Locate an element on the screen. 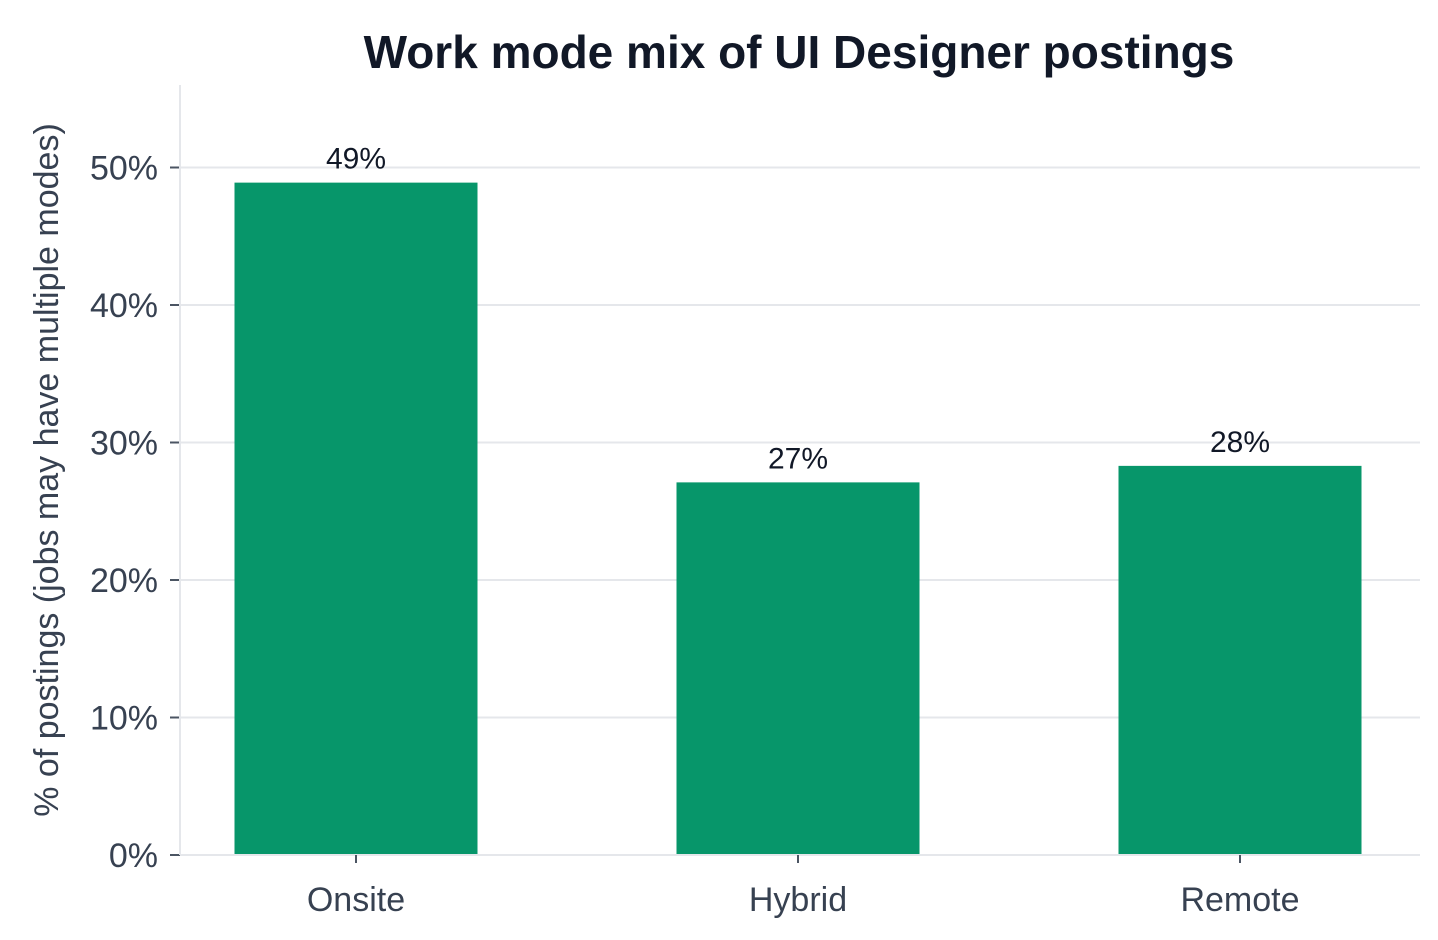  y-tick-label: 0% is located at coordinates (133, 856).